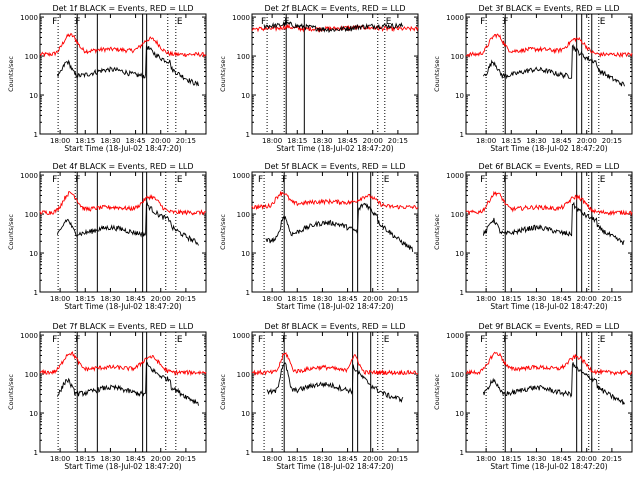 The image size is (640, 480). Describe the element at coordinates (334, 8) in the screenshot. I see `panel-title: Det 2f BLACK = Events, RED = LLD` at that location.